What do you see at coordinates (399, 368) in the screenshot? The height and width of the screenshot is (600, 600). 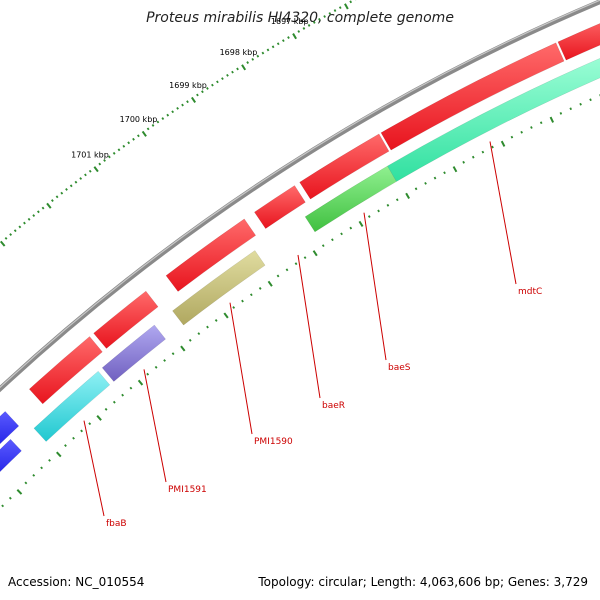 I see `gene-label-baes: baeS` at bounding box center [399, 368].